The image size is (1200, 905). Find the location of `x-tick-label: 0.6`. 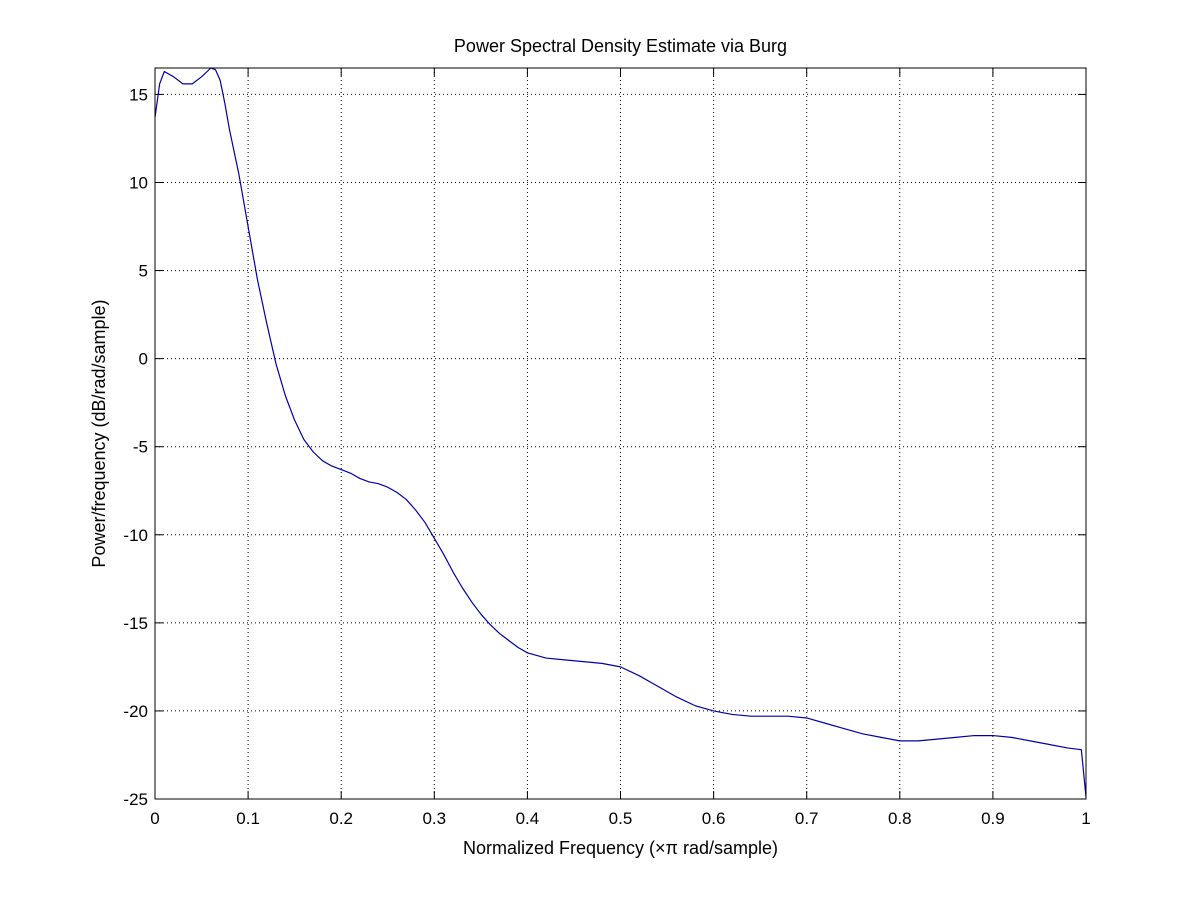

x-tick-label: 0.6 is located at coordinates (714, 818).